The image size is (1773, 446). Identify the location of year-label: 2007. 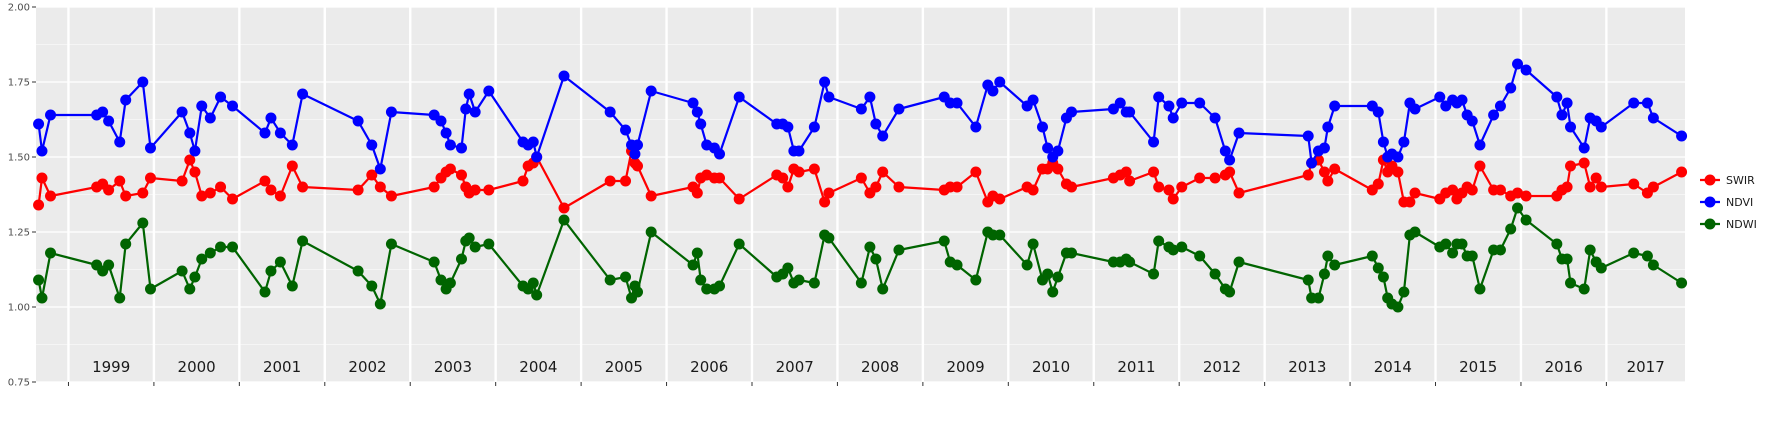
(795, 367).